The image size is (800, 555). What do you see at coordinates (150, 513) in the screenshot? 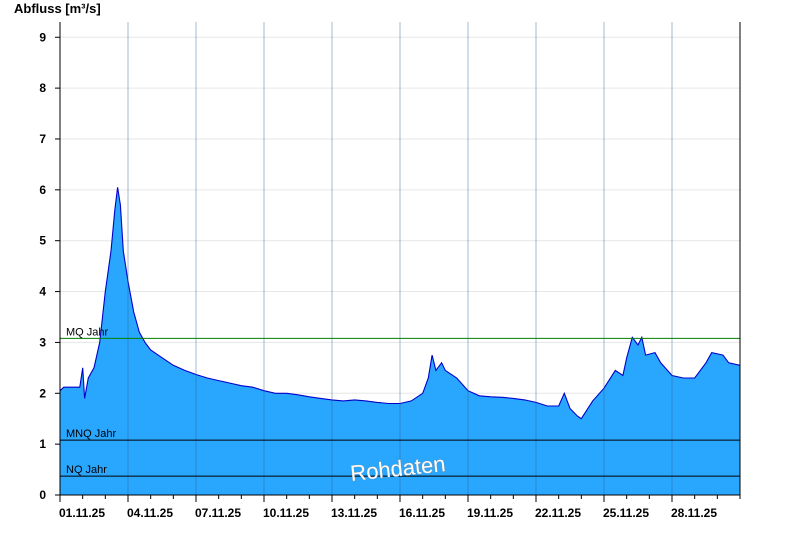
I see `x-tick-label-1: 04.11.25` at bounding box center [150, 513].